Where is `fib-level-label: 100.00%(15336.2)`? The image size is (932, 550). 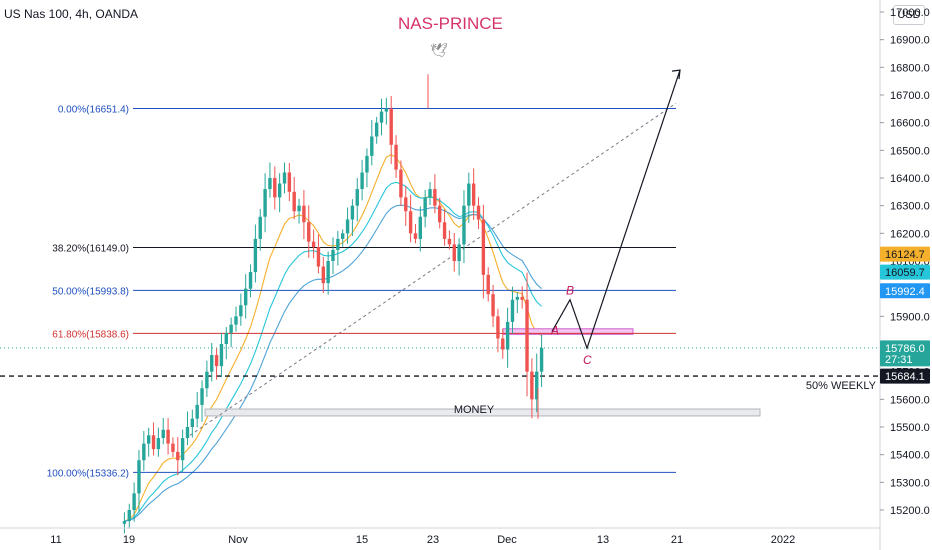
fib-level-label: 100.00%(15336.2) is located at coordinates (88, 473).